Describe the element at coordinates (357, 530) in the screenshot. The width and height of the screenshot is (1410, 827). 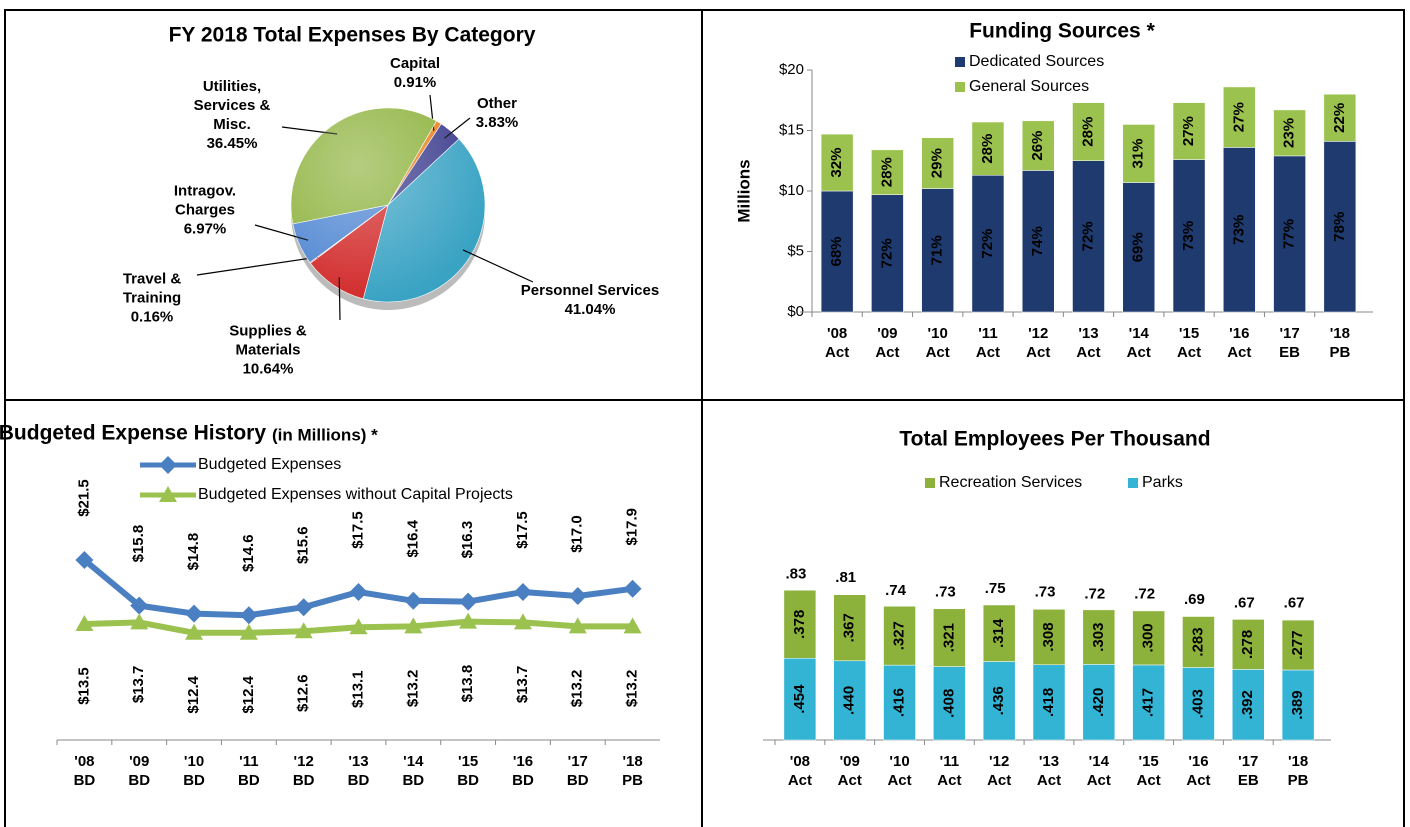
I see `data-label: $17.5` at that location.